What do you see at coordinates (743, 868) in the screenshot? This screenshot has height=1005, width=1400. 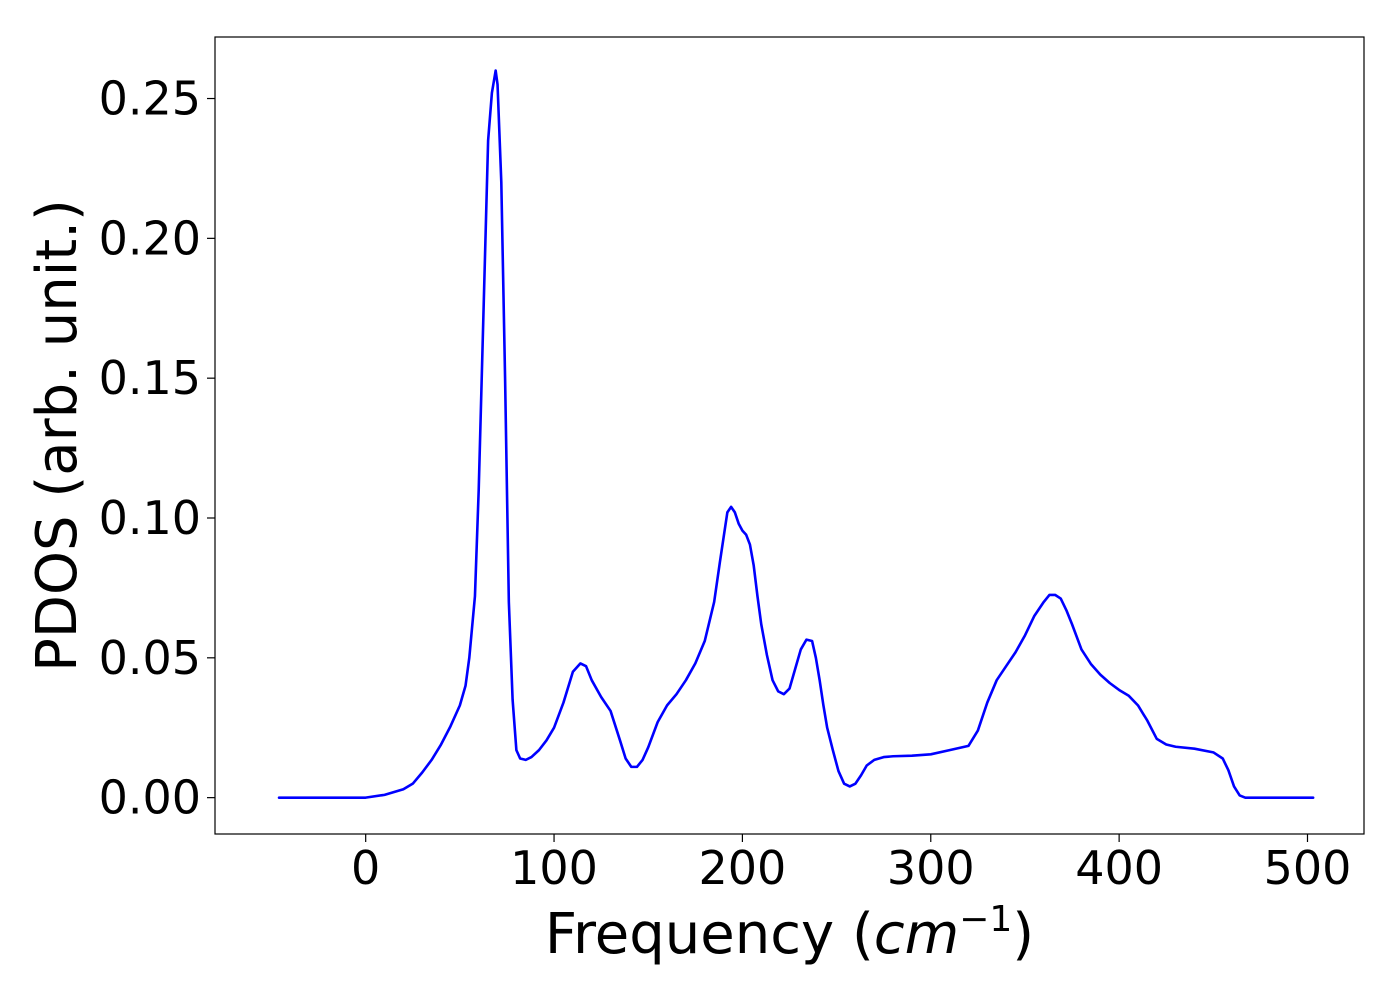 I see `x-tick-label: 200` at bounding box center [743, 868].